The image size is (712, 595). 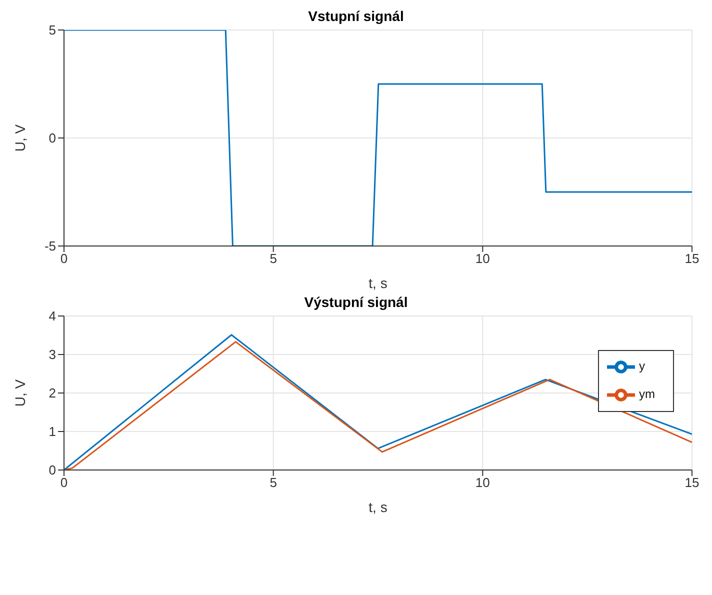 What do you see at coordinates (356, 16) in the screenshot?
I see `chart-title: Vstupní signál` at bounding box center [356, 16].